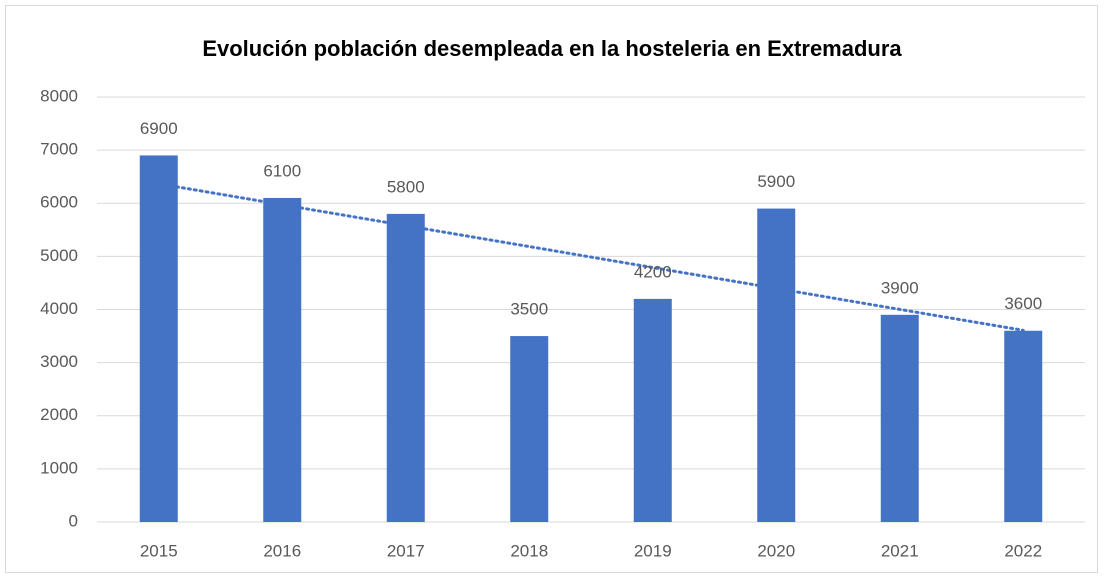 This screenshot has height=579, width=1105. What do you see at coordinates (653, 550) in the screenshot?
I see `x-tick-label: 2019` at bounding box center [653, 550].